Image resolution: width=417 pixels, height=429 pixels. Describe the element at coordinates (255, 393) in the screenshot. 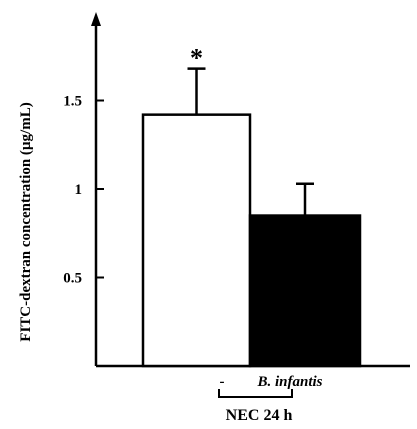

I see `nec-bracket` at that location.